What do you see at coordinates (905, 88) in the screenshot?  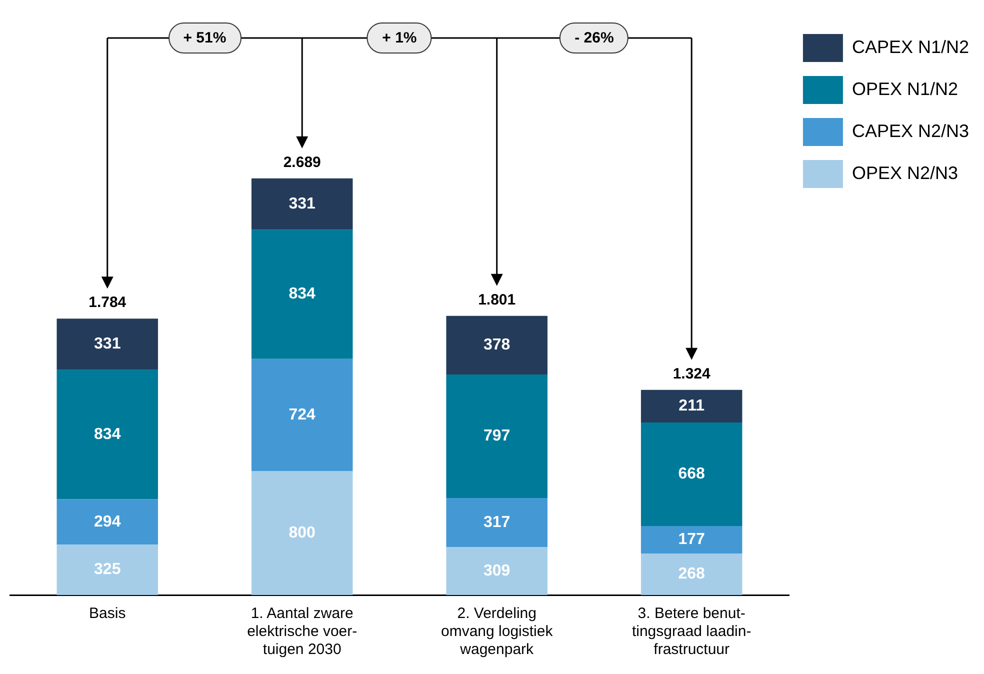 I see `legend-label: OPEX N1/N2` at bounding box center [905, 88].